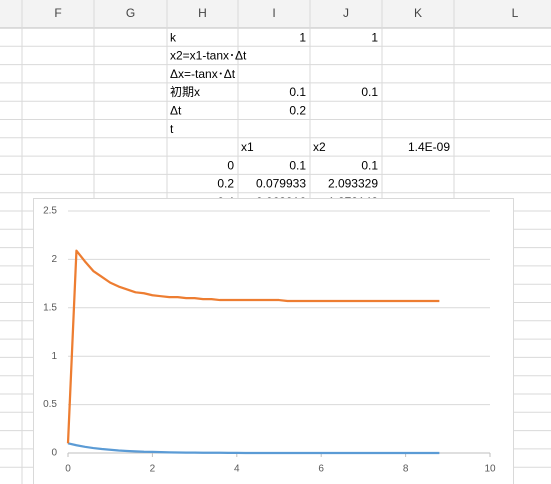  I want to click on cell: k, so click(173, 37).